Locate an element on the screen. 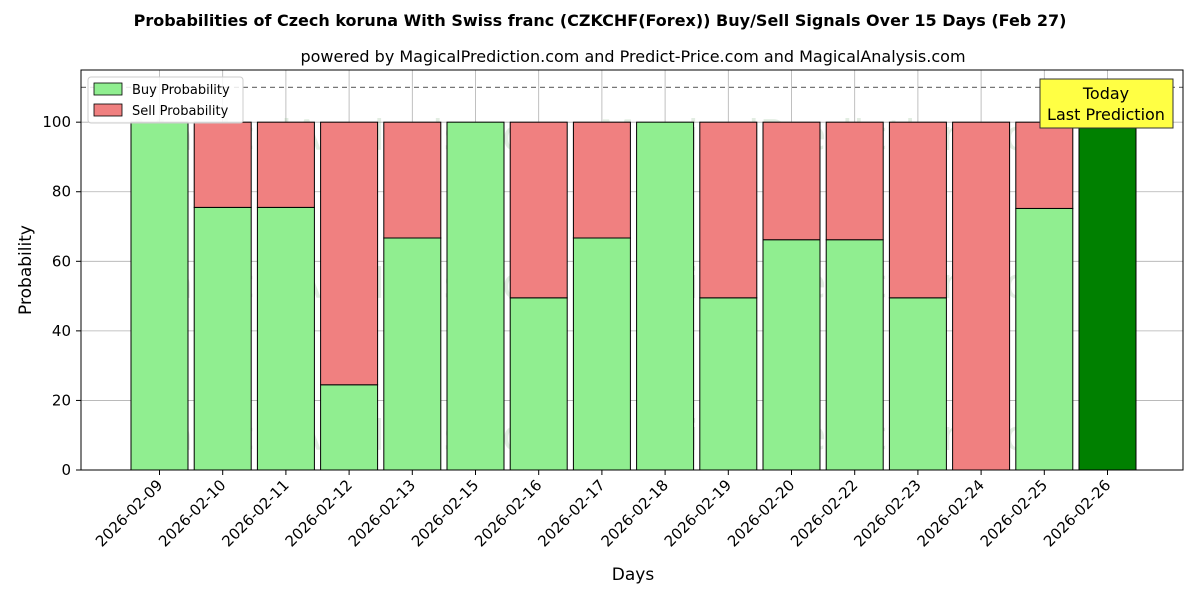 Image resolution: width=1200 pixels, height=600 pixels. y-tick-label: 0 is located at coordinates (66, 470).